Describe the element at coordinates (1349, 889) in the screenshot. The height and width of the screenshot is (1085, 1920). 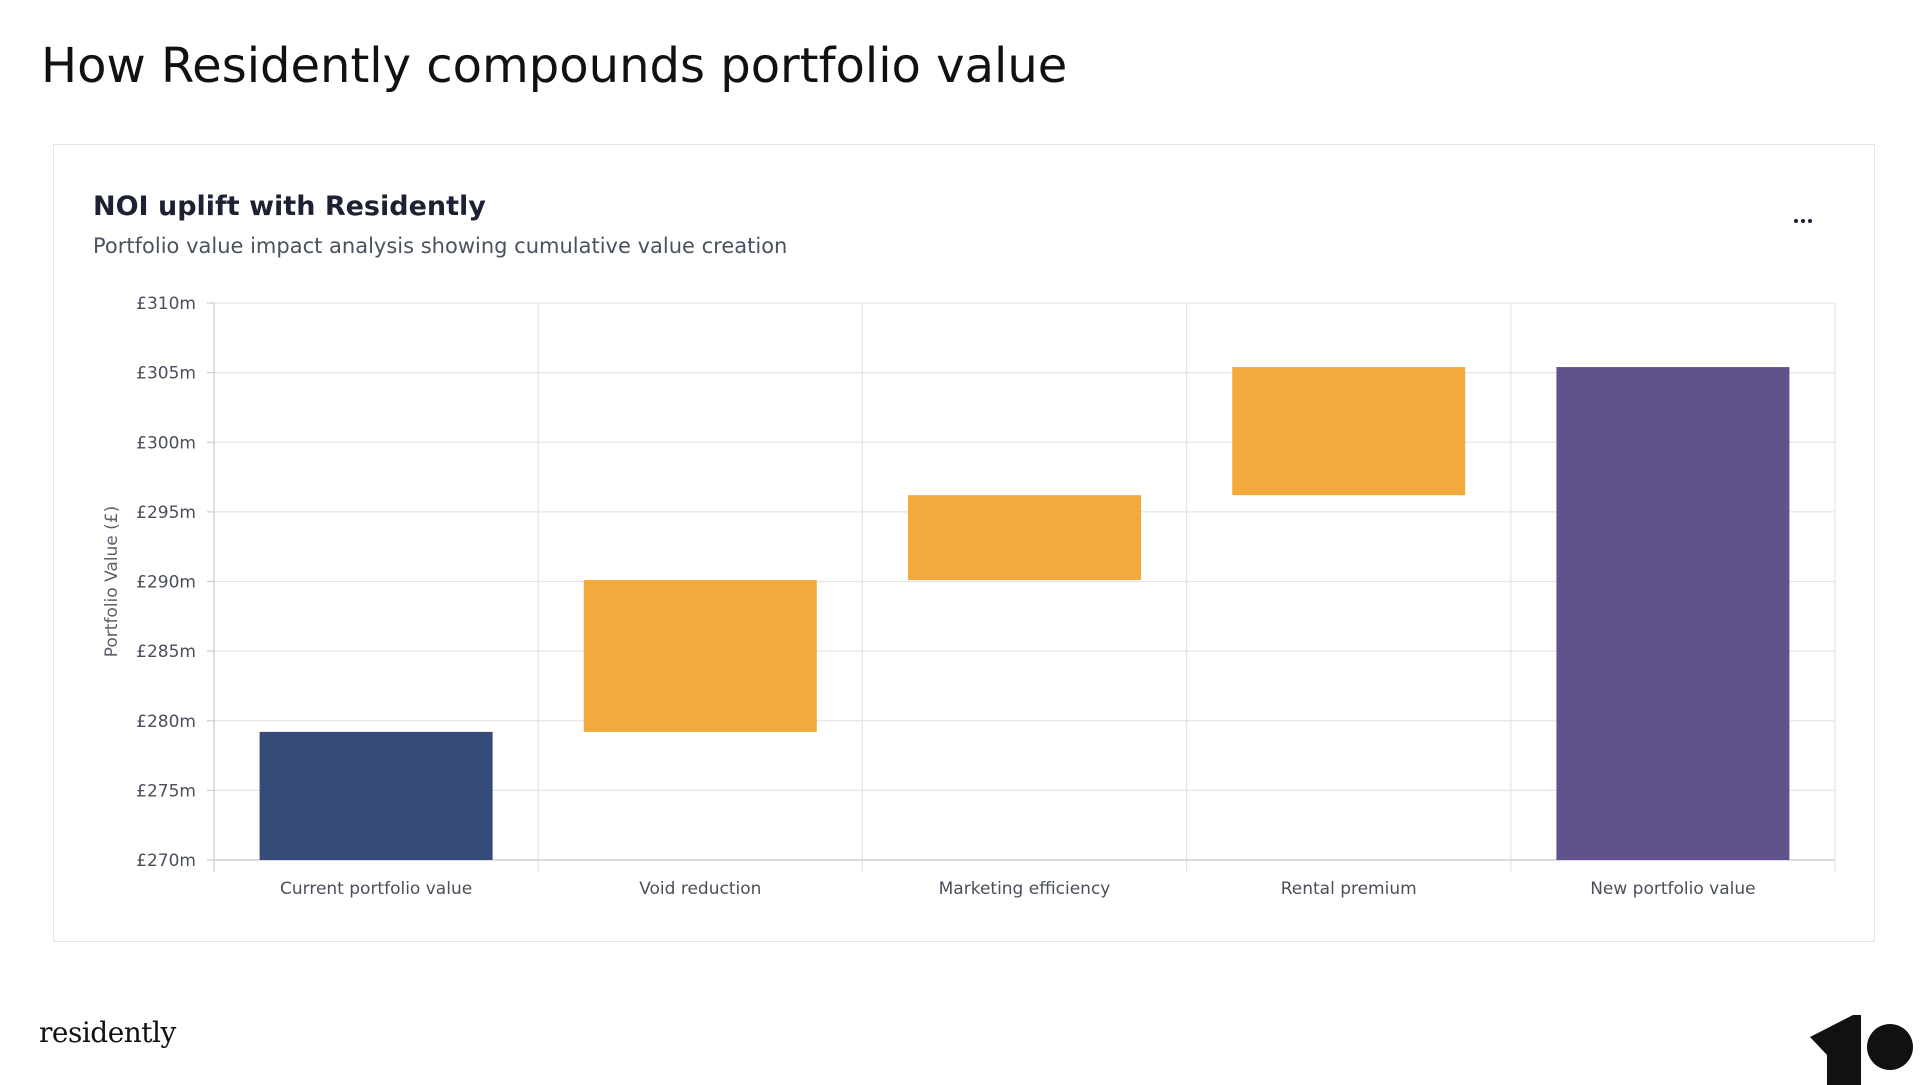
I see `x-tick-label: Rental premium` at that location.